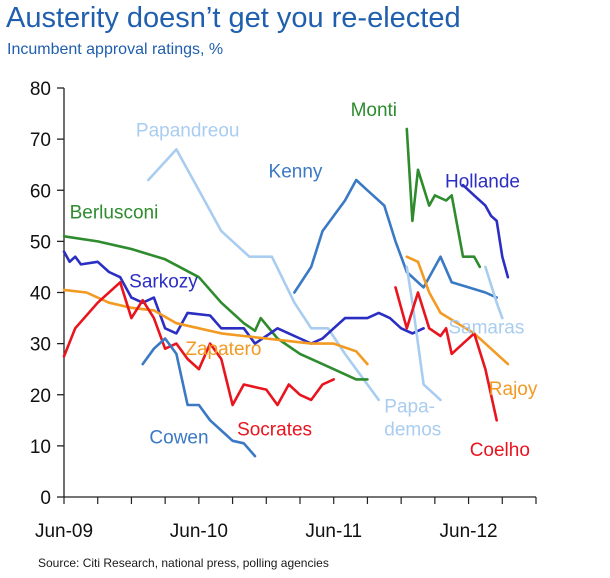 This screenshot has width=610, height=578. I want to click on series-label-zapatero: Zapatero, so click(223, 349).